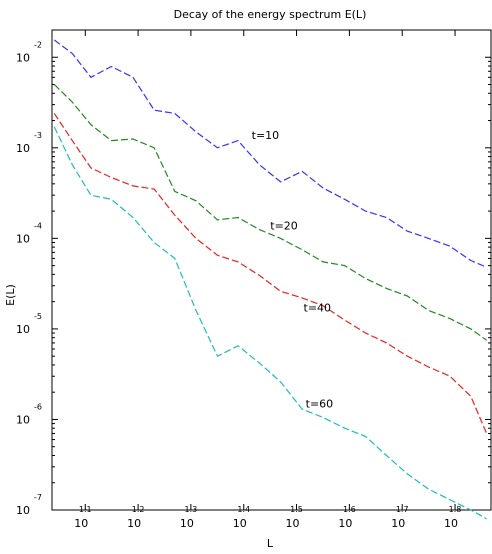 This screenshot has height=554, width=492. What do you see at coordinates (270, 14) in the screenshot?
I see `chart-title: Decay of the energy spectrum E(L)` at bounding box center [270, 14].